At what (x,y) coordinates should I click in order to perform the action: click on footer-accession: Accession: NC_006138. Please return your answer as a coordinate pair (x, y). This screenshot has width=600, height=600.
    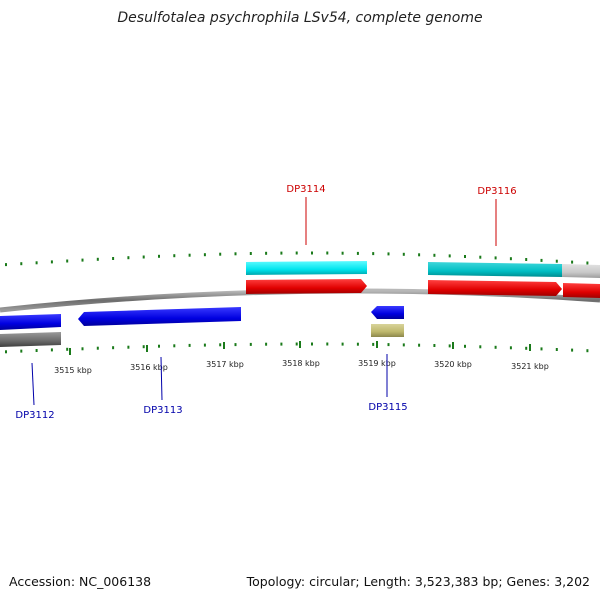
    Looking at the image, I should click on (80, 581).